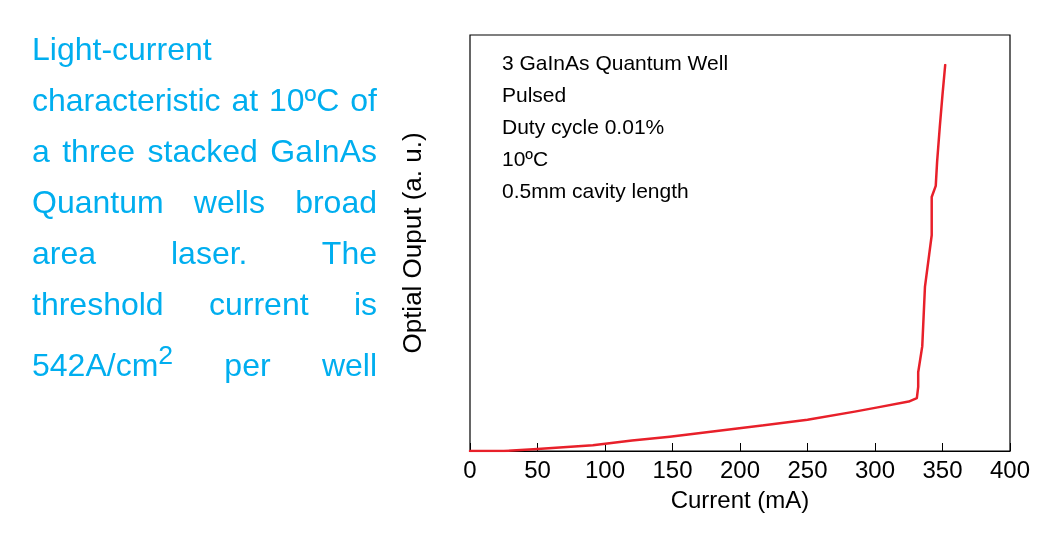 This screenshot has height=534, width=1047. I want to click on x-tick-label: 200, so click(740, 469).